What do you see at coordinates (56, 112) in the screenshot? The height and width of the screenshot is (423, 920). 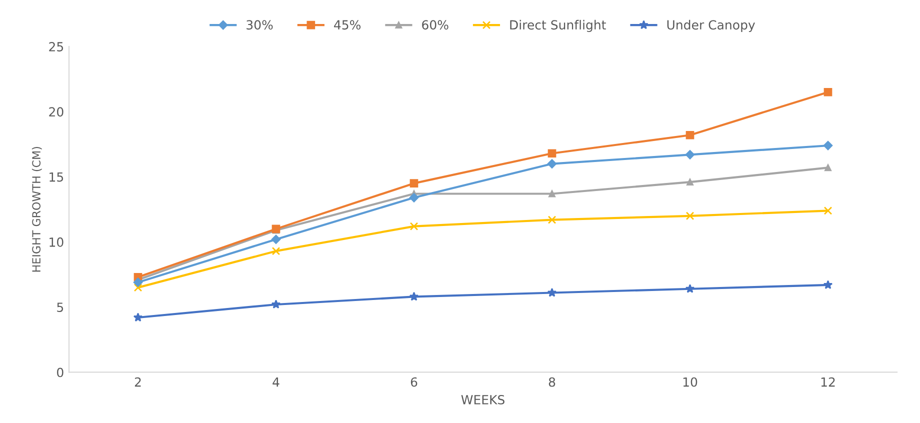 I see `y-tick-label: 20` at bounding box center [56, 112].